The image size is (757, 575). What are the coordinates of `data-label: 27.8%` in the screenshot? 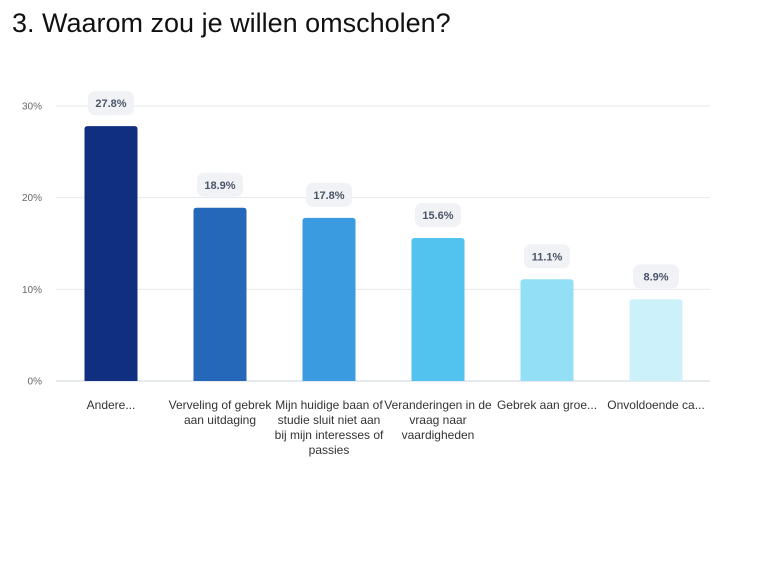 It's located at (110, 104).